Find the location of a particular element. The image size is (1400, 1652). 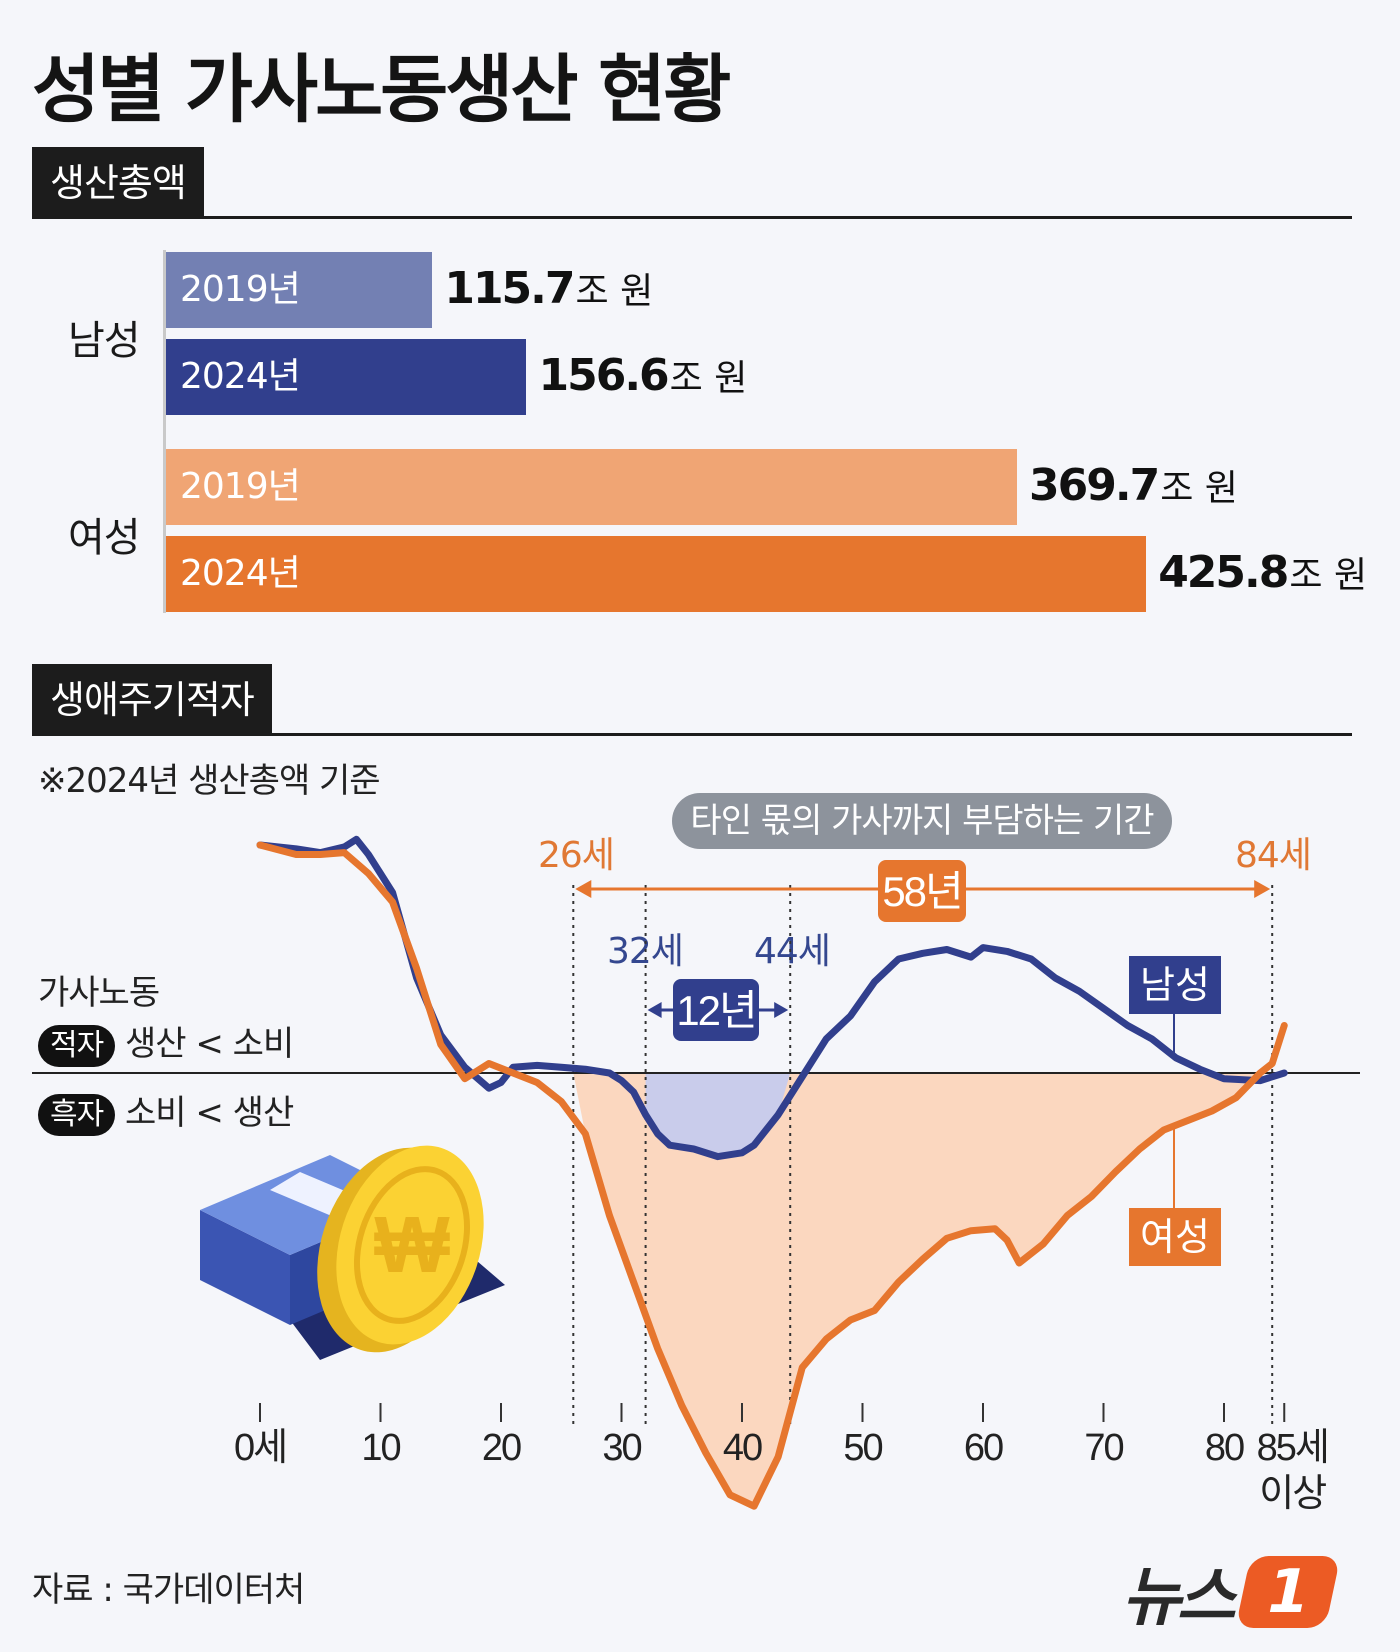

bill-stack-side is located at coordinates (245, 1267).